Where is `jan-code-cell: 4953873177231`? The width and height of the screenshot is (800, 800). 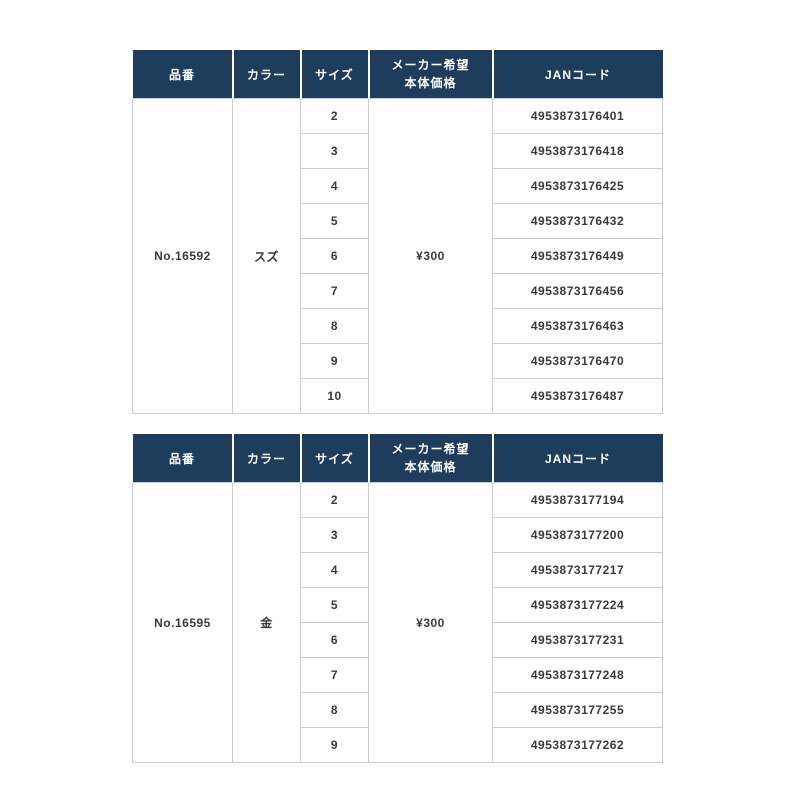 jan-code-cell: 4953873177231 is located at coordinates (577, 640).